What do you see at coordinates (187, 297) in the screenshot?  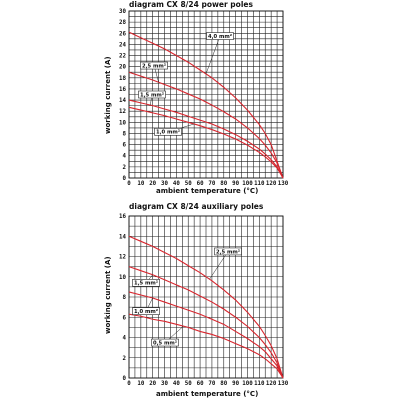 I see `chart-annotations: 2,5 mm² 1,5 mm² 1,0 mm² 0,5 mm²` at bounding box center [187, 297].